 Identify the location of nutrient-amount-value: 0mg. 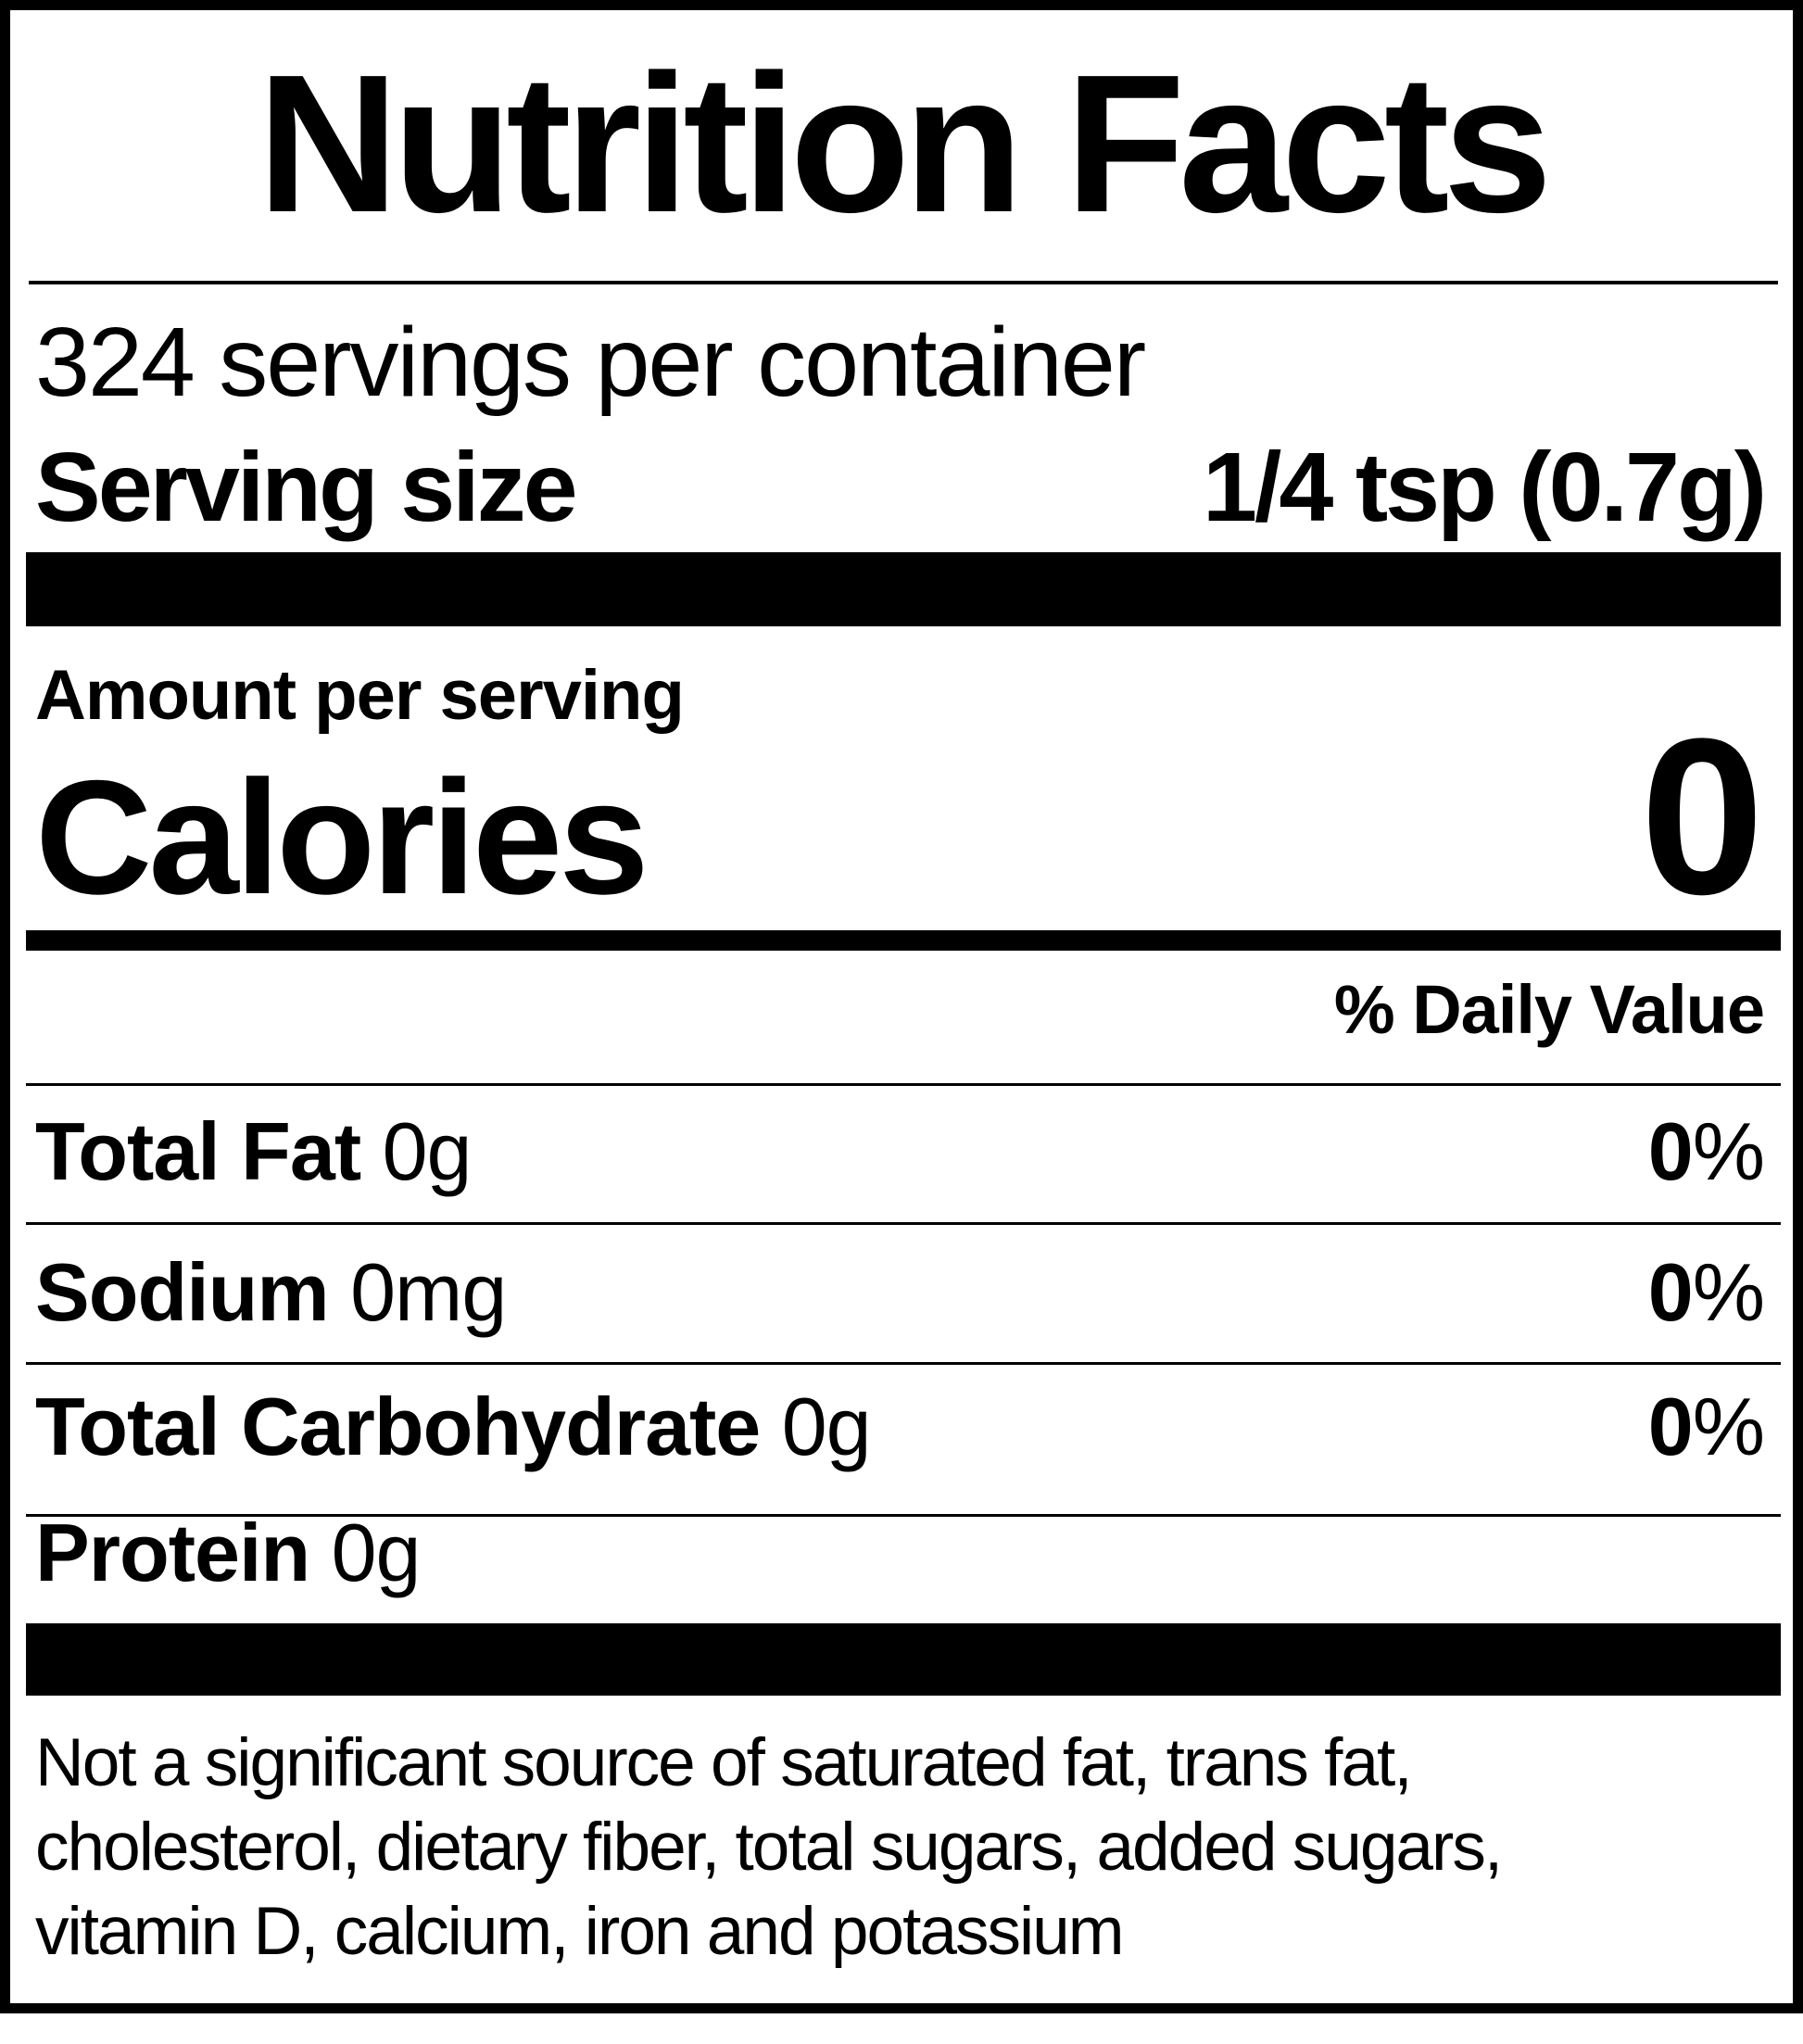
(428, 1292).